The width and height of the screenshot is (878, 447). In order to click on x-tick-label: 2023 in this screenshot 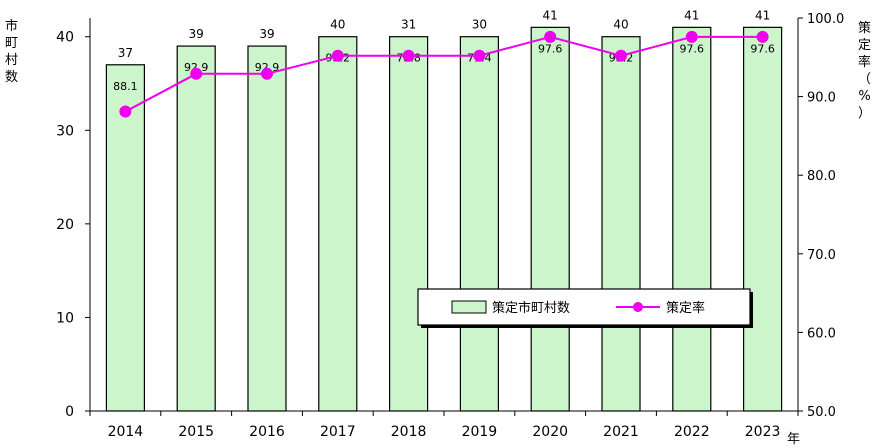, I will do `click(763, 432)`.